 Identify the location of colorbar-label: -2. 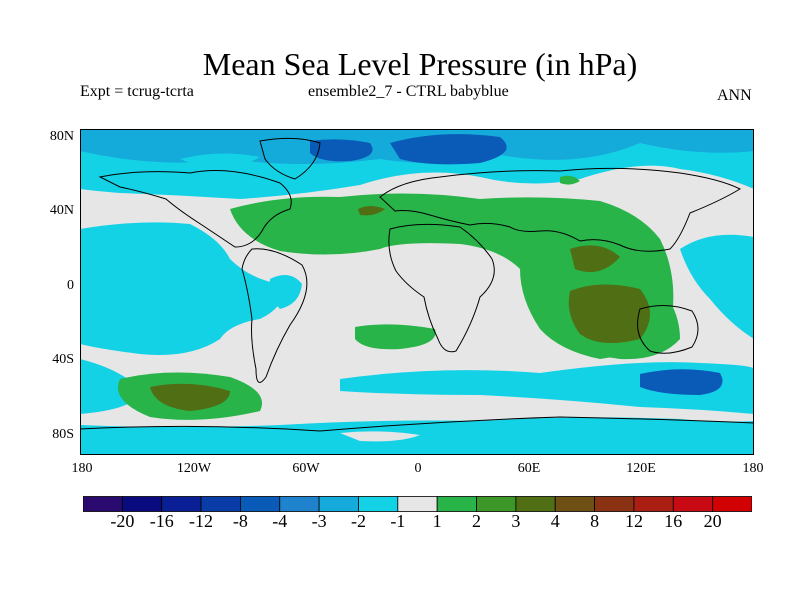
(358, 521).